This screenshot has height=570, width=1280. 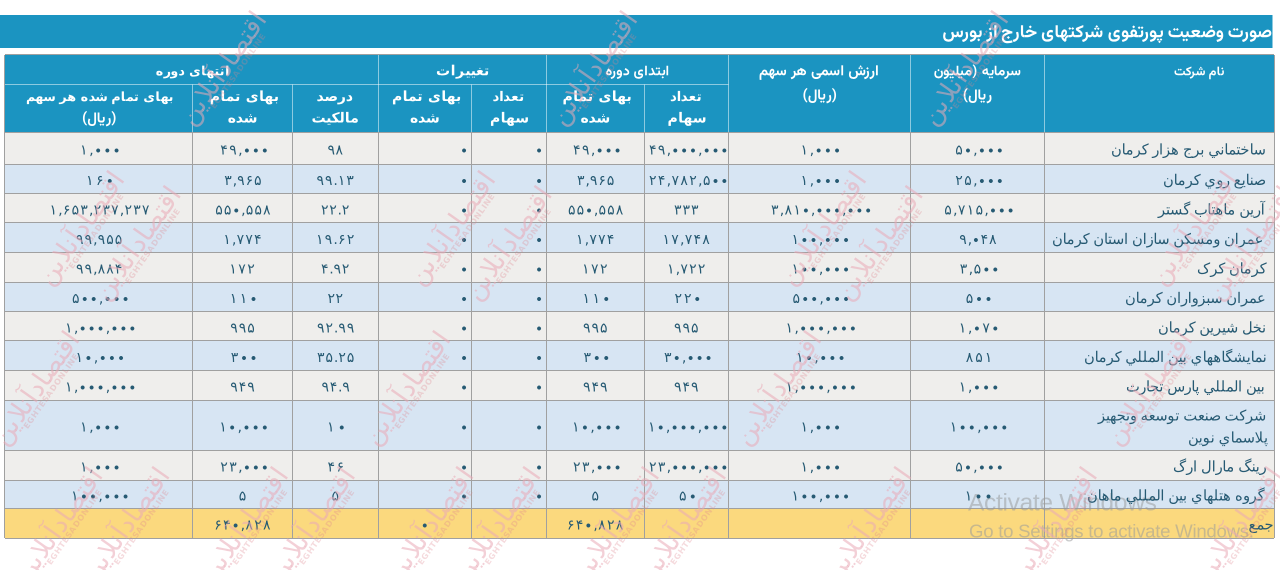 I want to click on svg-text: Activate Windows, so click(x=1062, y=503).